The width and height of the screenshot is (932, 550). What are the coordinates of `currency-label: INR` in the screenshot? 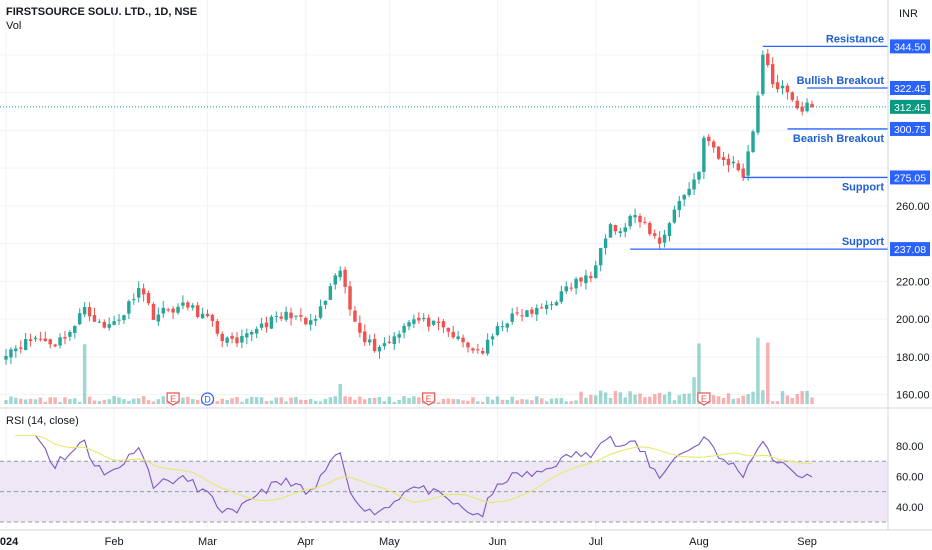 It's located at (908, 14).